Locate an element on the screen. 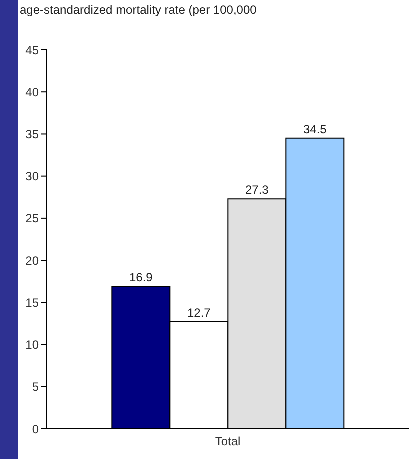 This screenshot has width=415, height=459. y-tick-label: 45 is located at coordinates (33, 50).